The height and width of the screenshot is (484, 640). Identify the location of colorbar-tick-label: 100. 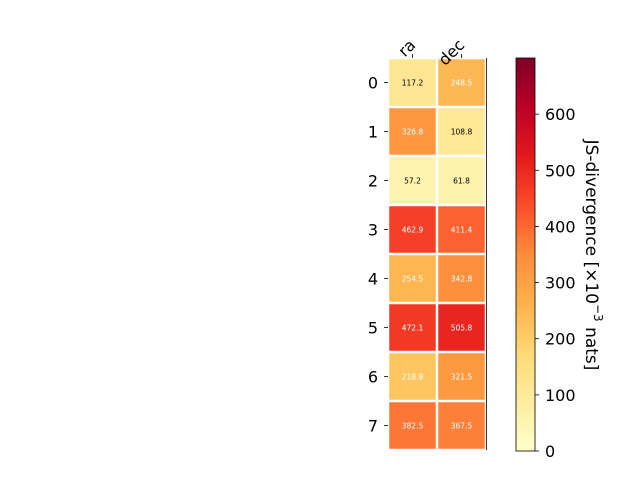
(560, 395).